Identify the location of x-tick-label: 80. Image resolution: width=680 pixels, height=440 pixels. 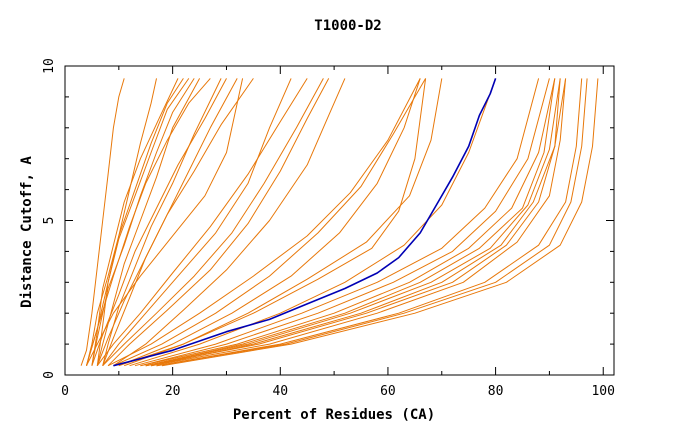
(496, 391).